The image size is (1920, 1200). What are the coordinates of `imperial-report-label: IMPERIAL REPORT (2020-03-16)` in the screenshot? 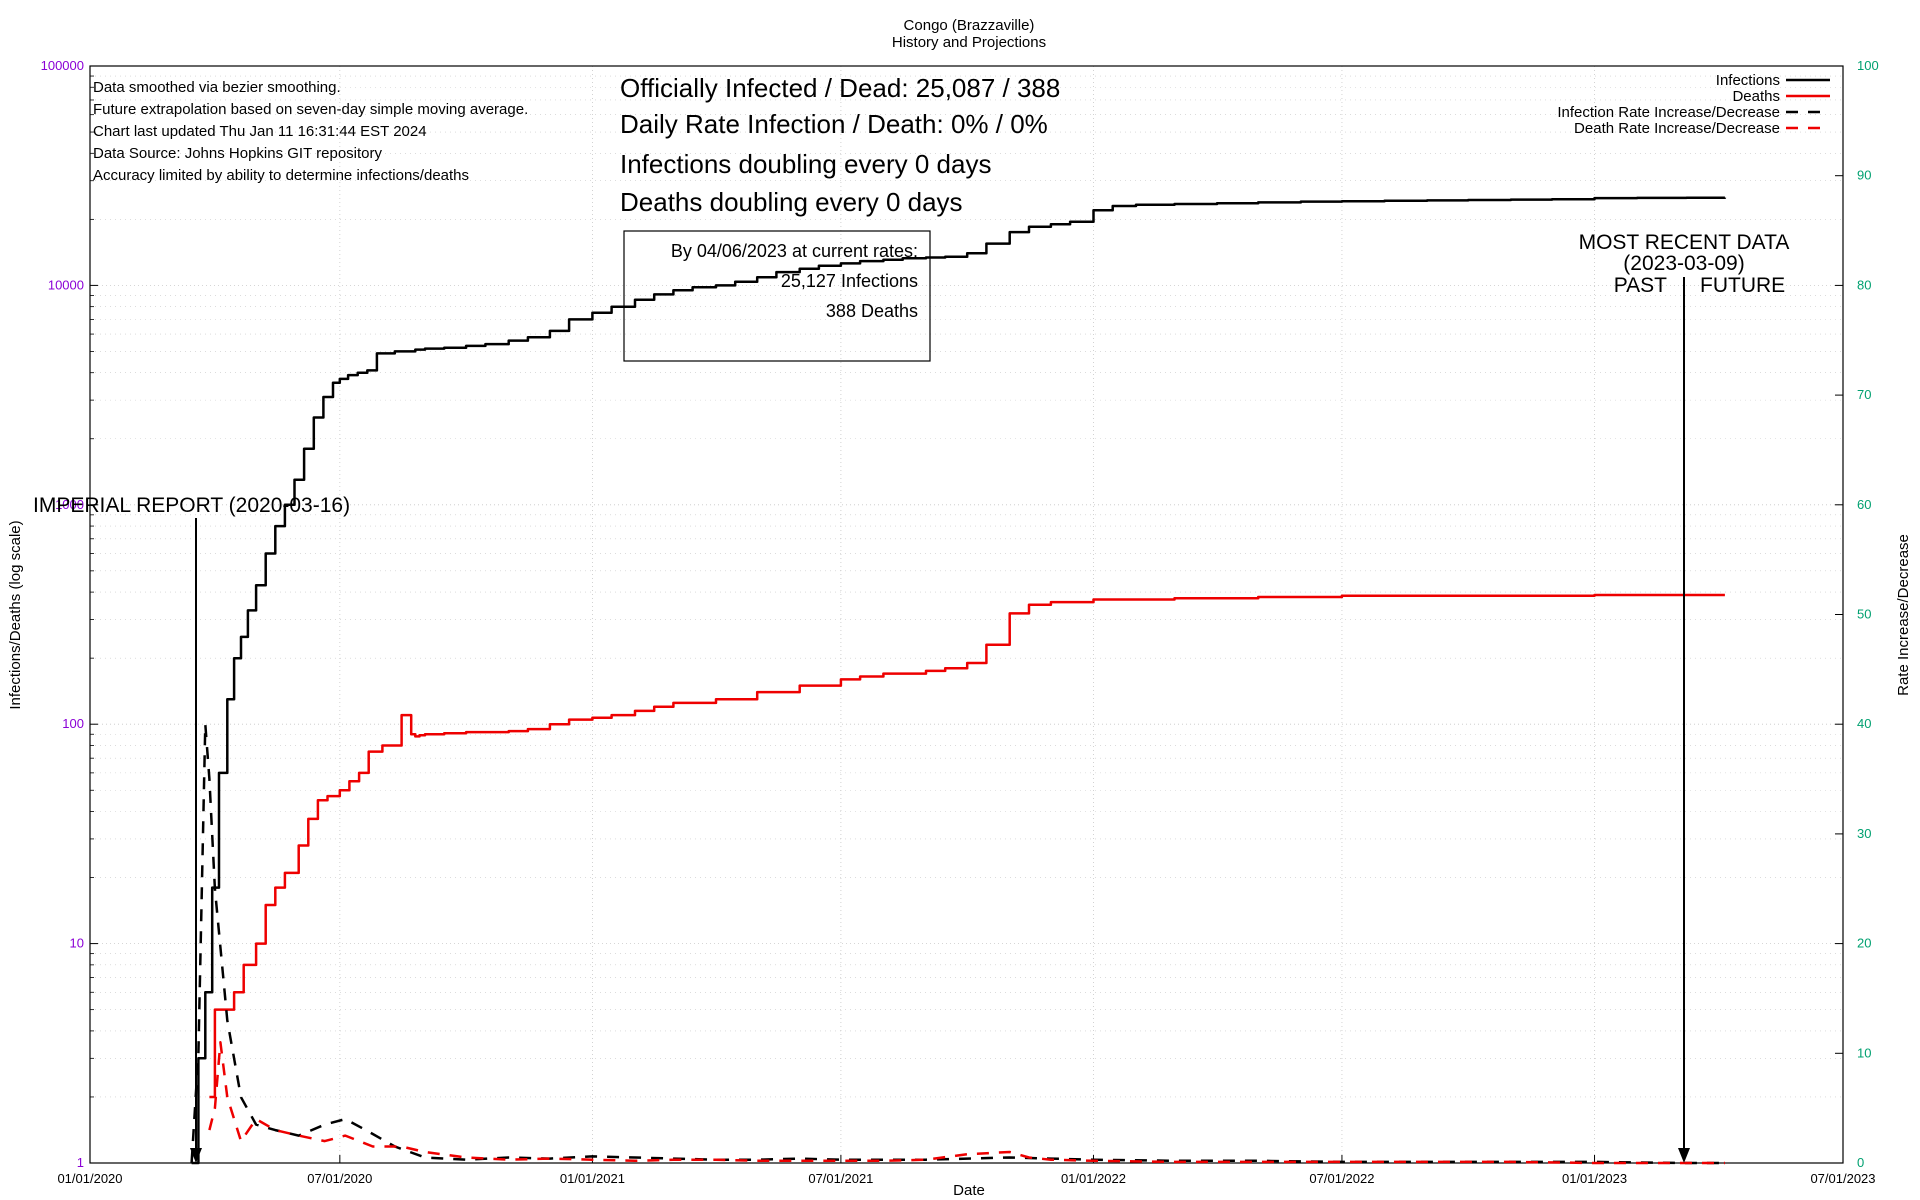 It's located at (191, 505).